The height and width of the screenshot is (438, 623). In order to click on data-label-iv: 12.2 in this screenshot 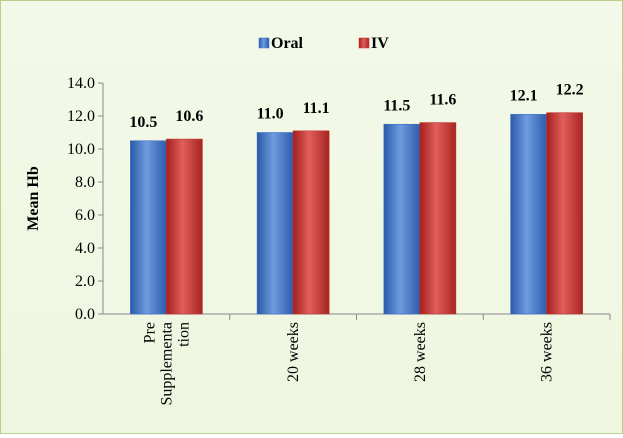, I will do `click(570, 90)`.